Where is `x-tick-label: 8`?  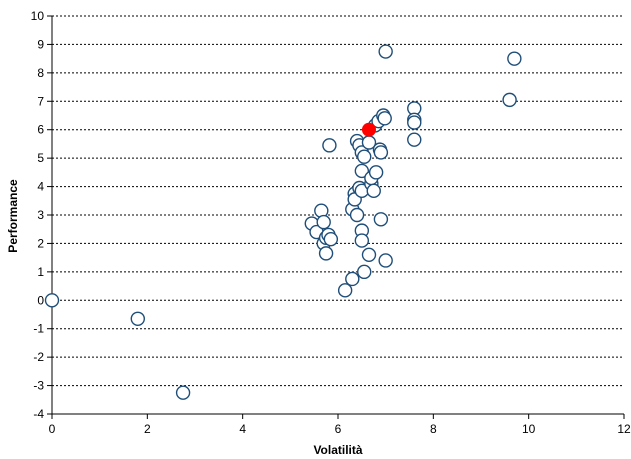 x-tick-label: 8 is located at coordinates (433, 429).